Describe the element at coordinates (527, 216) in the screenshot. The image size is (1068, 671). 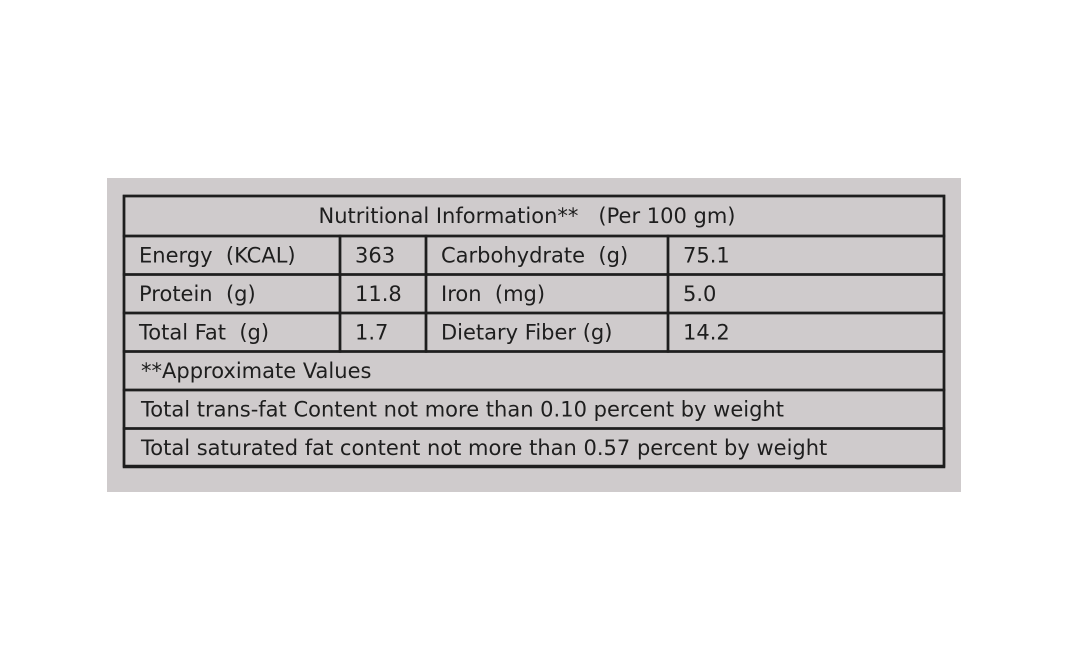
I see `table-title: Nutritional Information** (Per 100 gm)` at that location.